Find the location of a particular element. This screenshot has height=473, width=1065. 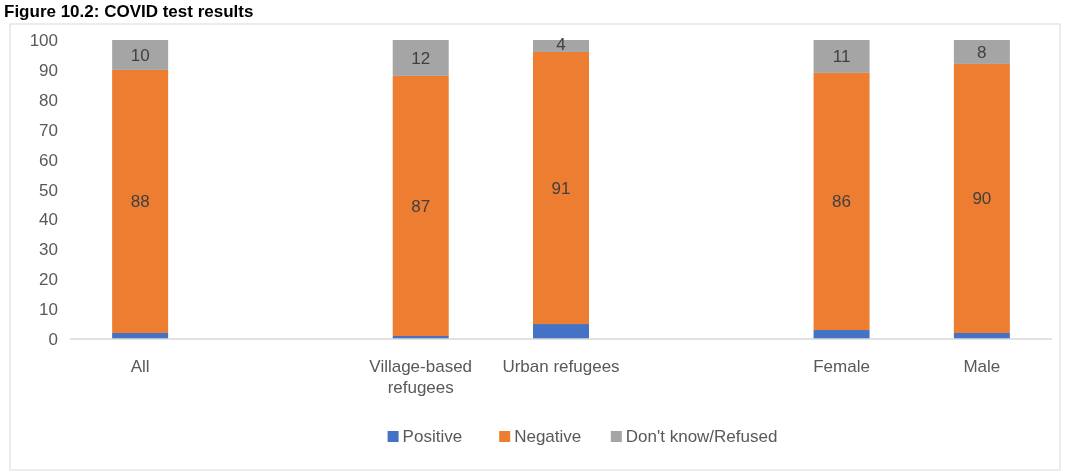

data-label: 86 is located at coordinates (842, 202).